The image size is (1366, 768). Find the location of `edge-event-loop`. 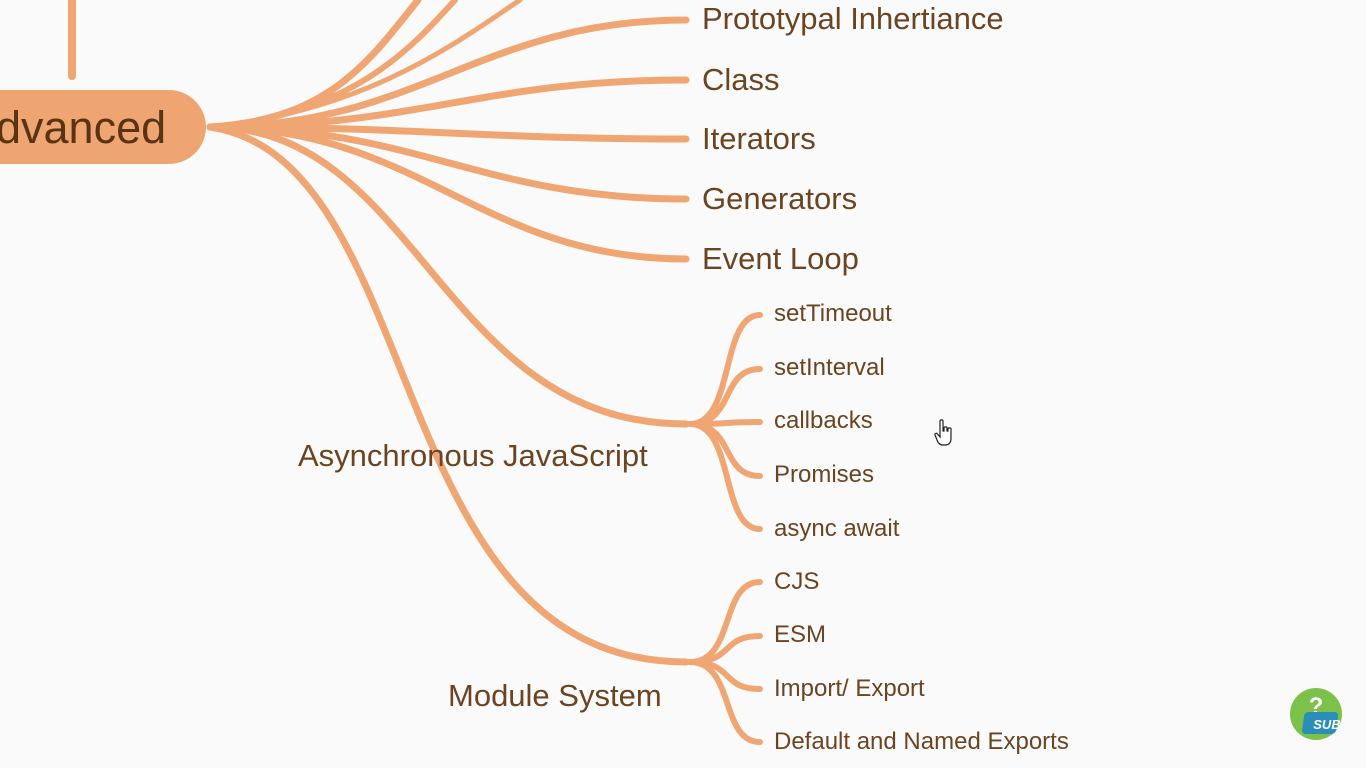

edge-event-loop is located at coordinates (448, 193).